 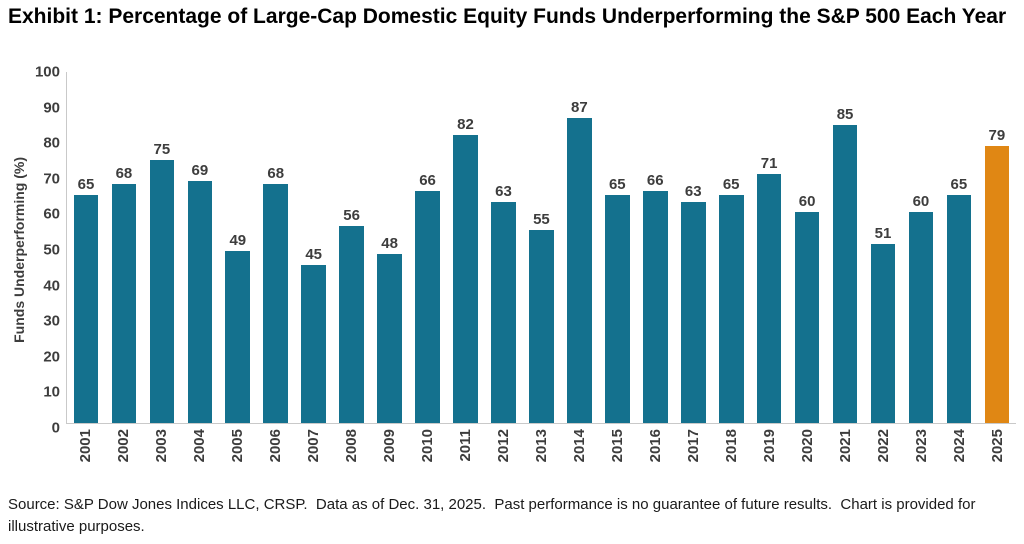 What do you see at coordinates (123, 445) in the screenshot?
I see `x-axis-label-text: 2002` at bounding box center [123, 445].